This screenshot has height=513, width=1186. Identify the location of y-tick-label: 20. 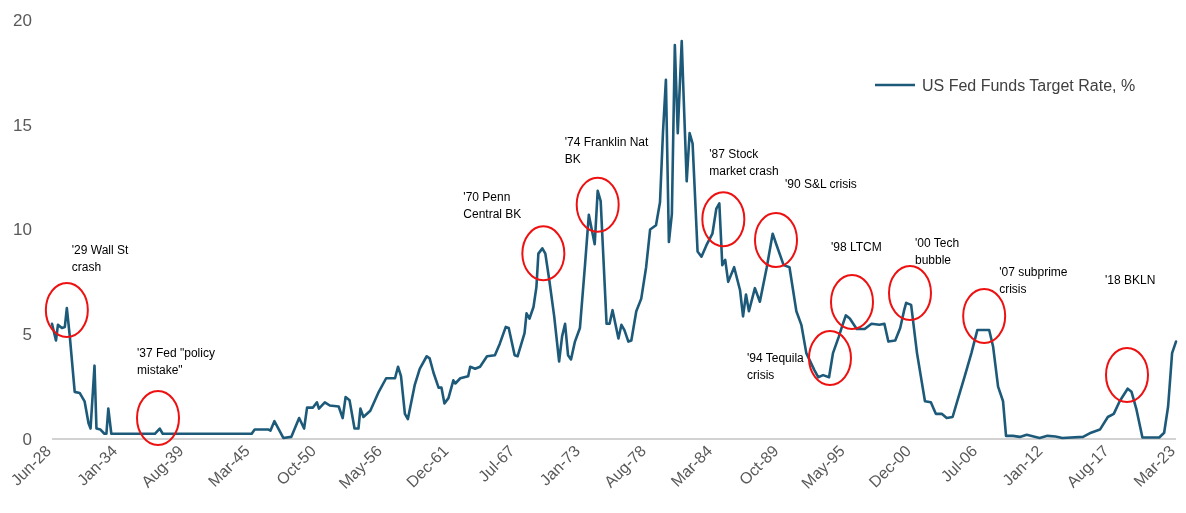
(22, 20).